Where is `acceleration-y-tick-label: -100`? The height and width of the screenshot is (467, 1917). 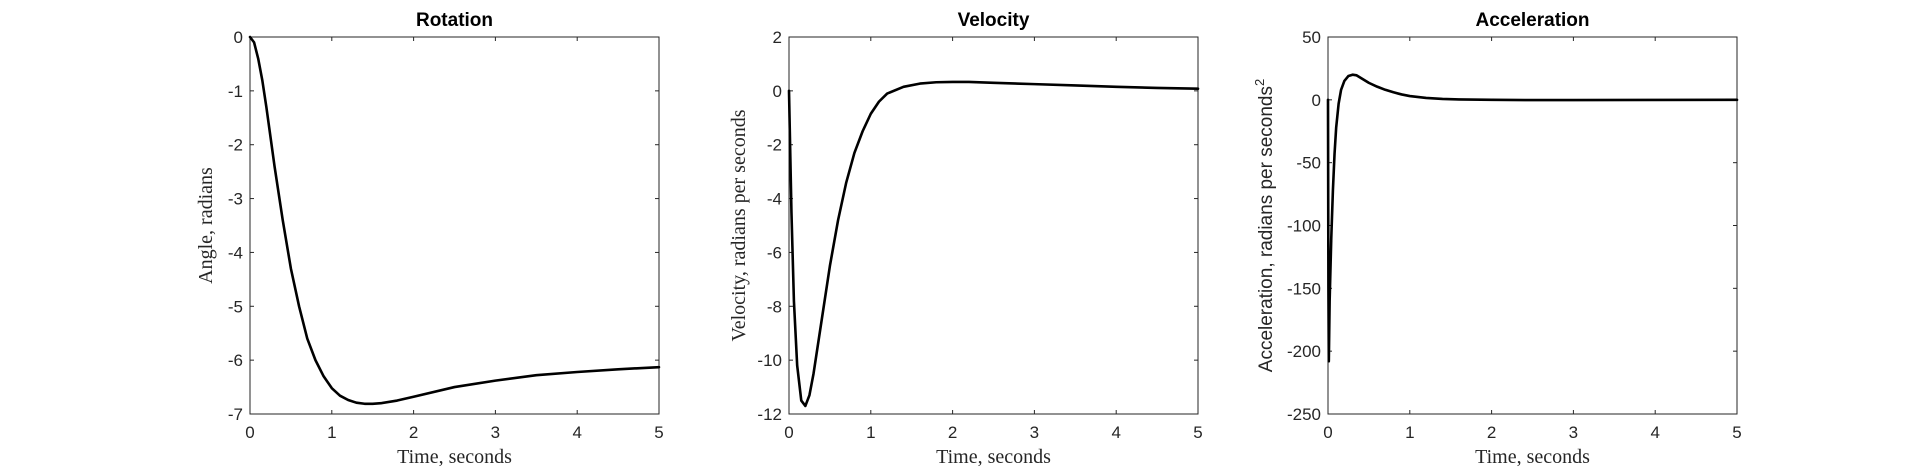 acceleration-y-tick-label: -100 is located at coordinates (1304, 226).